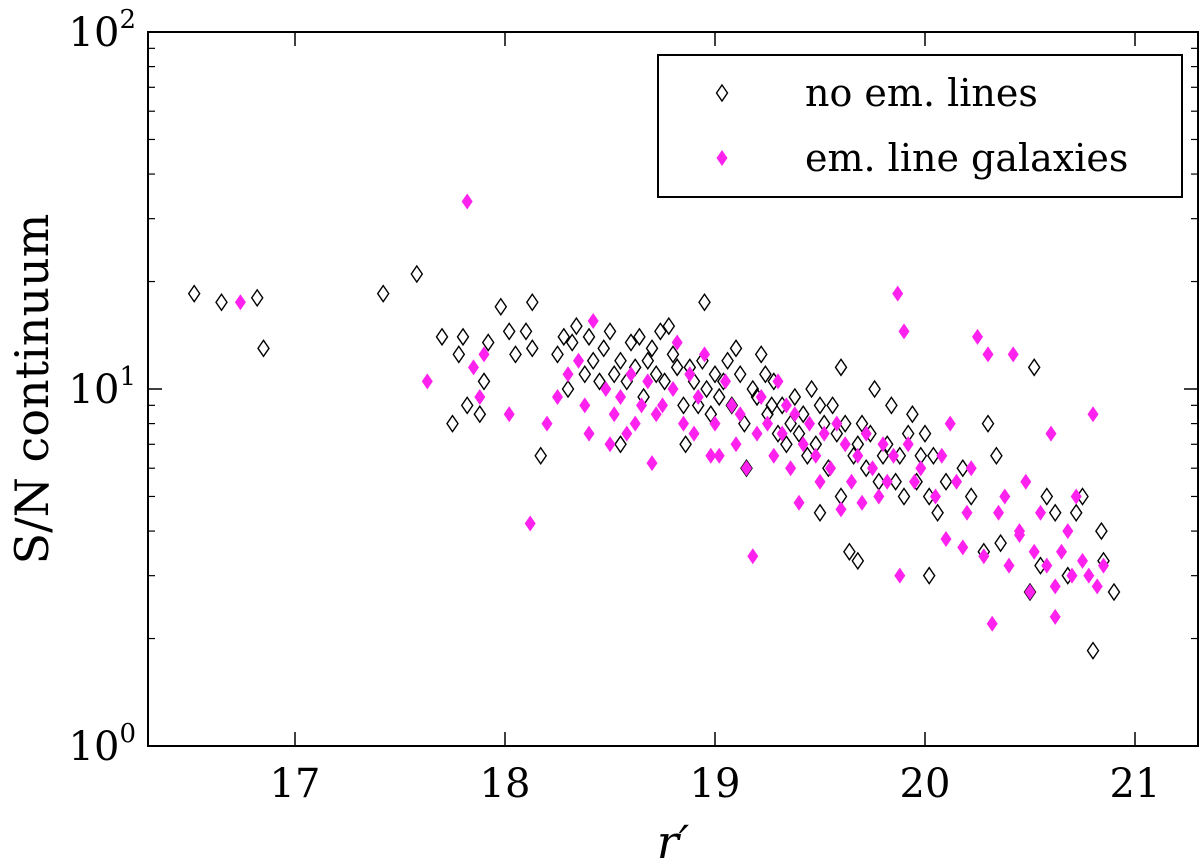 This screenshot has width=1200, height=858. Describe the element at coordinates (102, 30) in the screenshot. I see `y-tick-label: 10²` at that location.